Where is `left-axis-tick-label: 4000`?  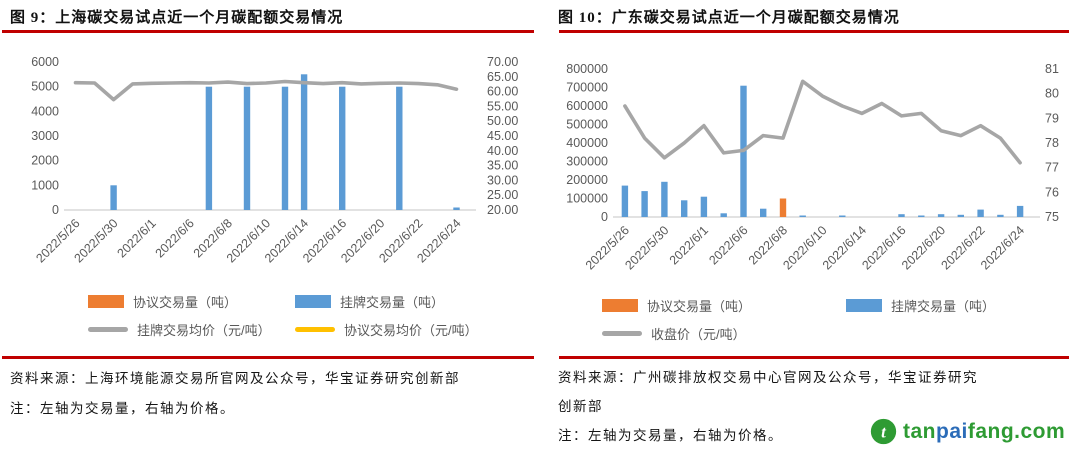 left-axis-tick-label: 4000 is located at coordinates (45, 111).